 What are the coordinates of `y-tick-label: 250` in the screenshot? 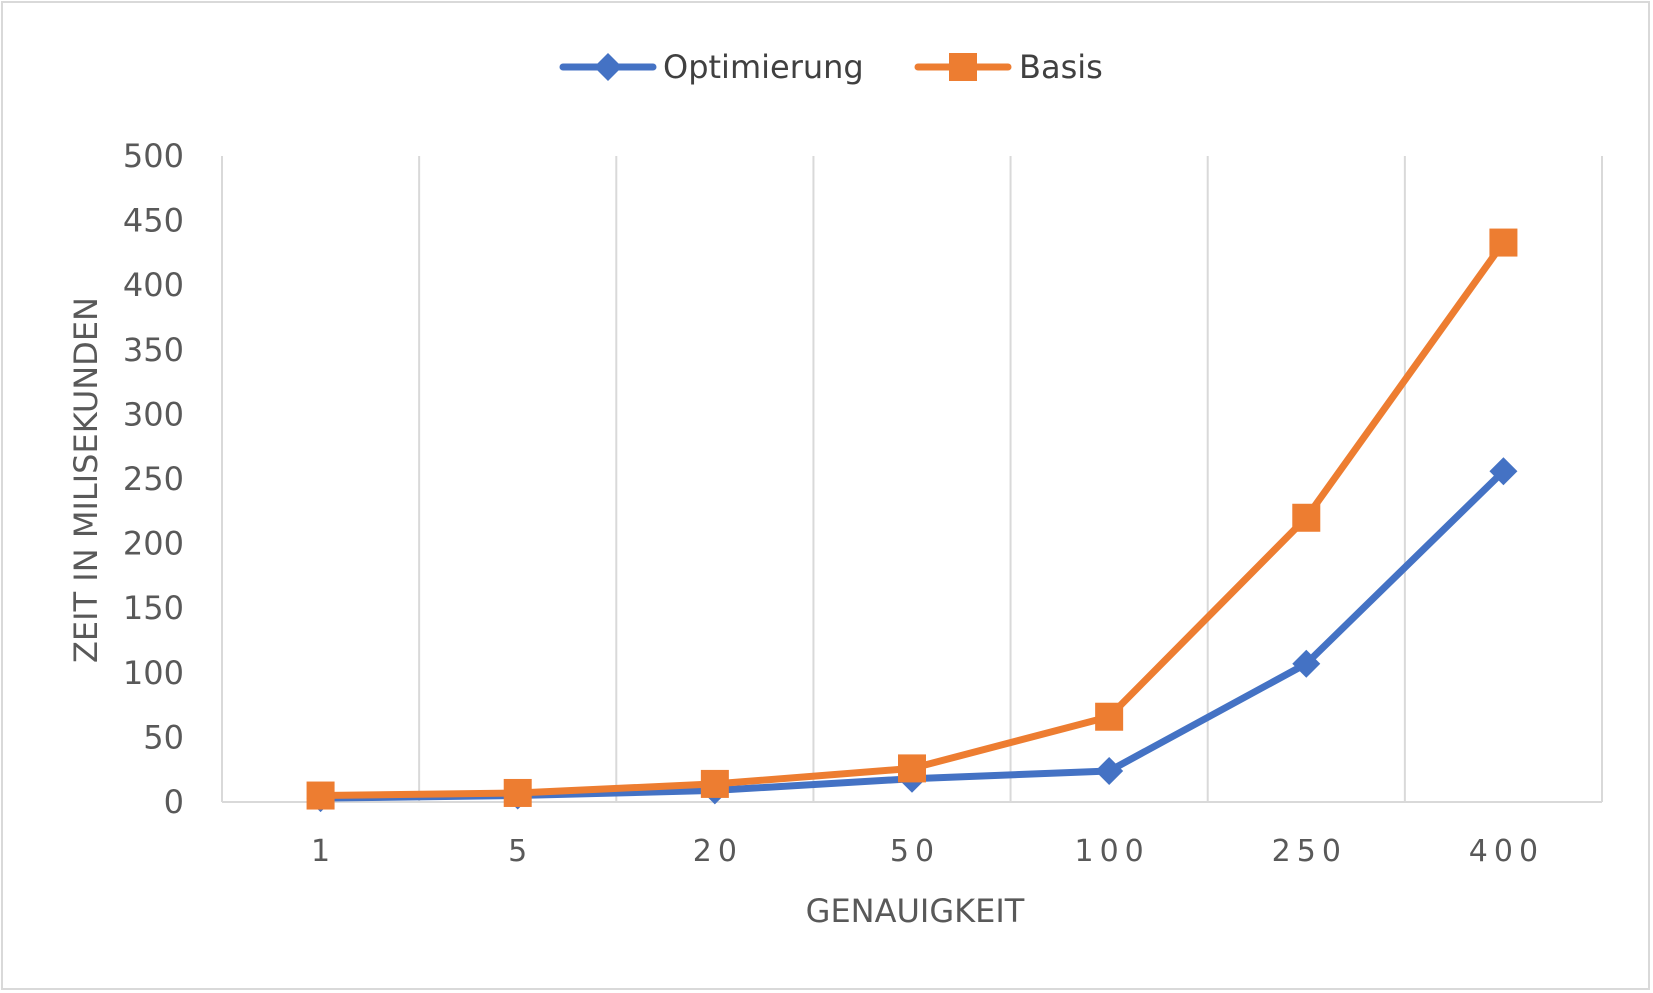 It's located at (153, 479).